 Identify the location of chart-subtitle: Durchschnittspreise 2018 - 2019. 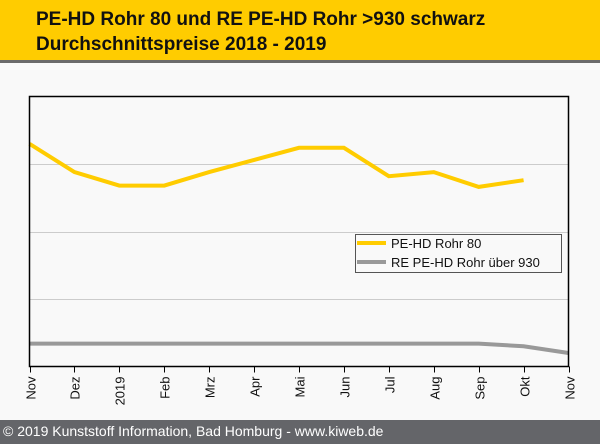
(181, 44).